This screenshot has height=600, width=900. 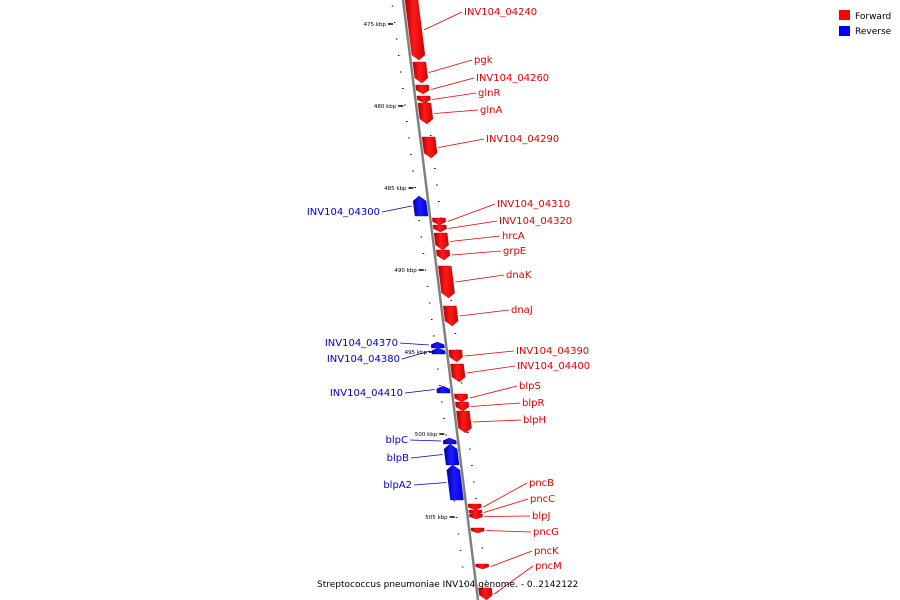 I want to click on legend-reverse-swatch, so click(x=844, y=31).